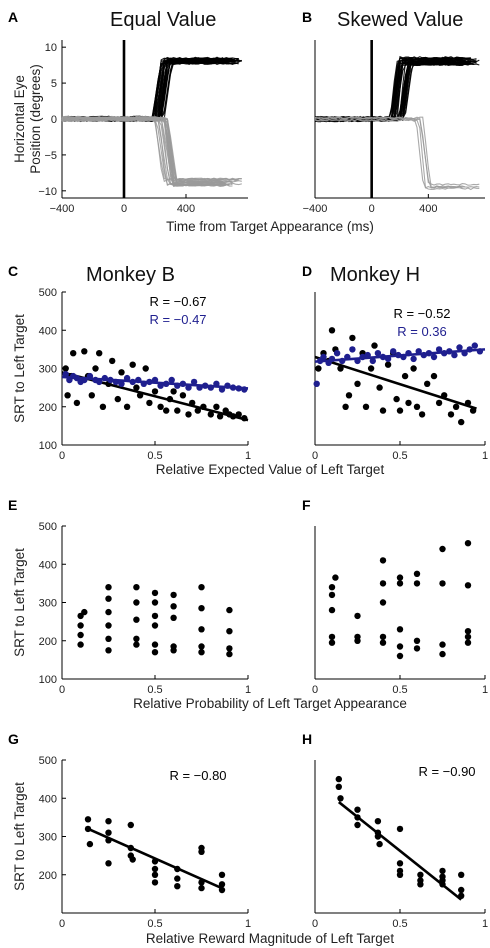 This screenshot has height=948, width=490. I want to click on panel-letter: E, so click(12, 505).